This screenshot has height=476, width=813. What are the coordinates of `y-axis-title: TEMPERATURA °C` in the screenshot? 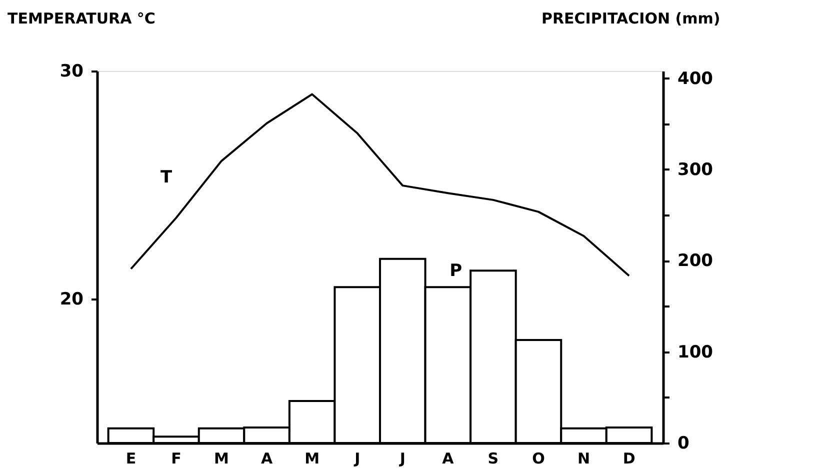 It's located at (82, 19).